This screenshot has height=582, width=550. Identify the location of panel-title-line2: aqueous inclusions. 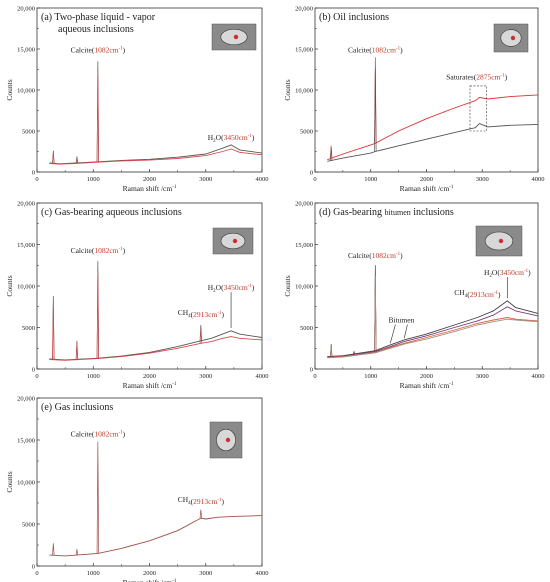
(96, 29).